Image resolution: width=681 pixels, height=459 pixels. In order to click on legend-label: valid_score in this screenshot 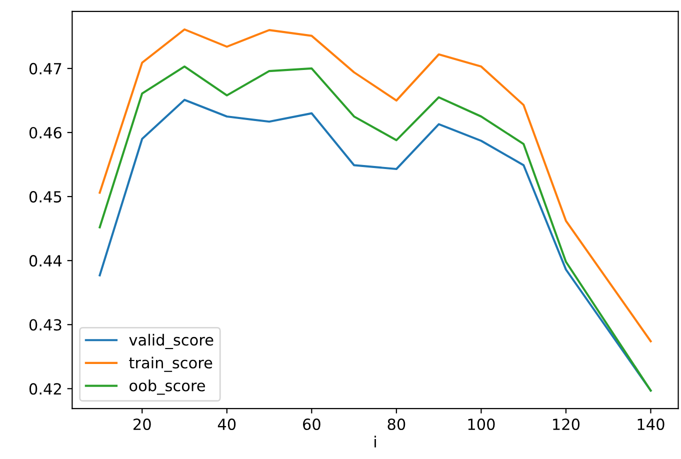, I will do `click(171, 342)`.